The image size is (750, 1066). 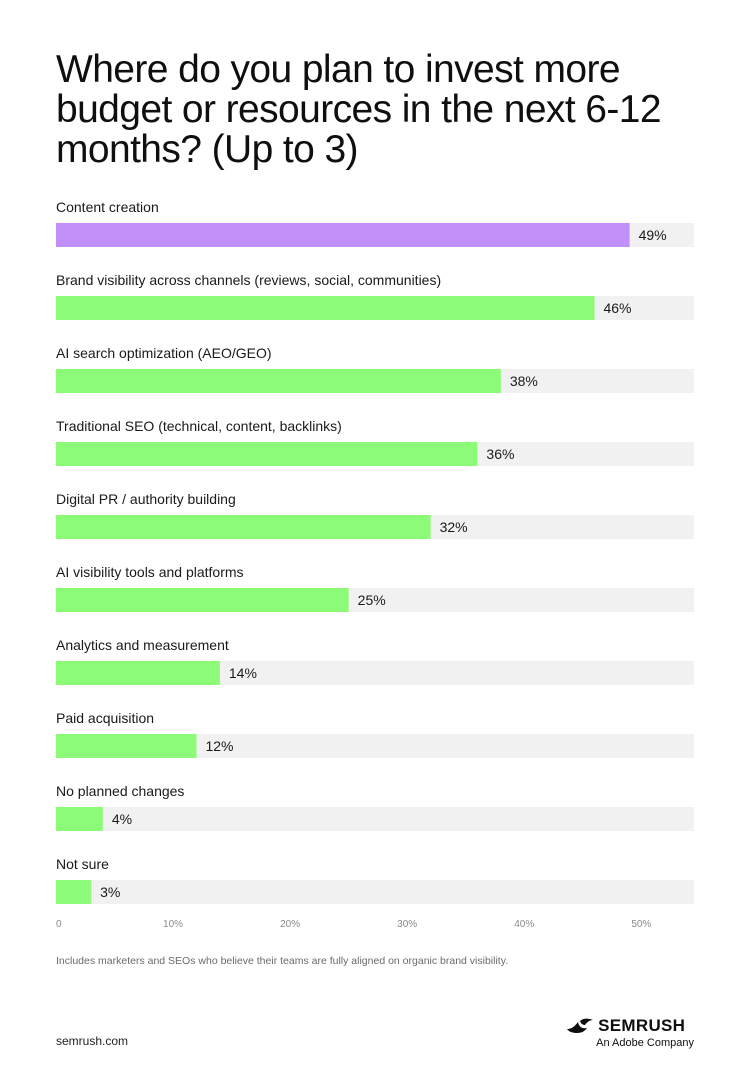 I want to click on category-label: Not sure, so click(x=82, y=864).